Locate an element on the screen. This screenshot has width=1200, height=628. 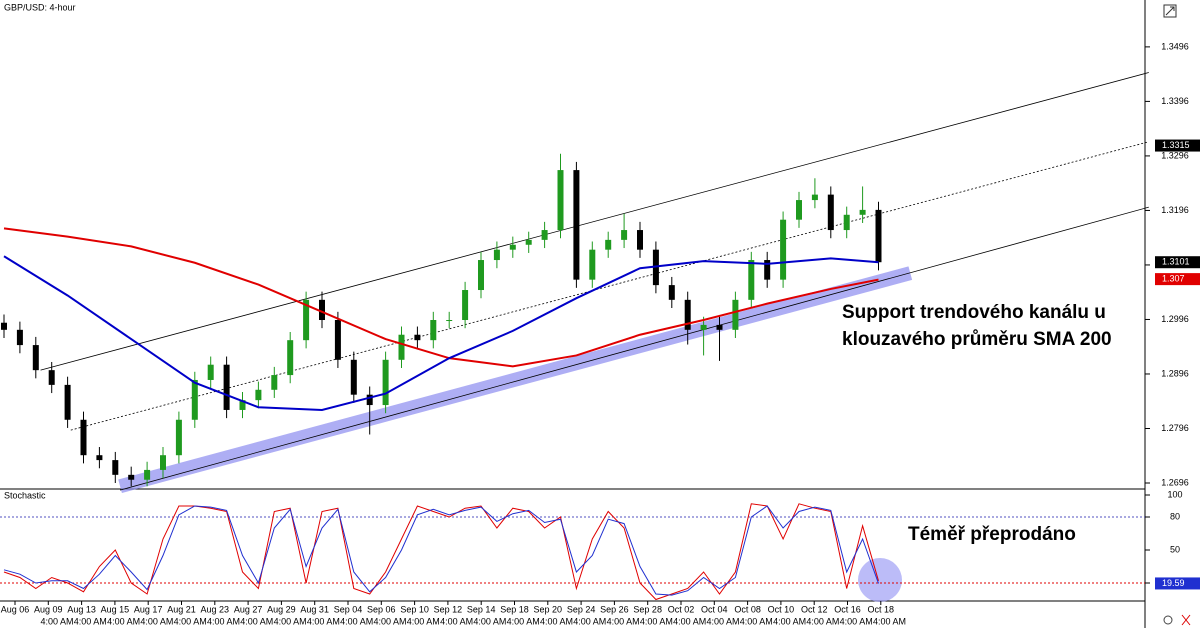
x-tick-label: Sep 18 is located at coordinates (514, 609).